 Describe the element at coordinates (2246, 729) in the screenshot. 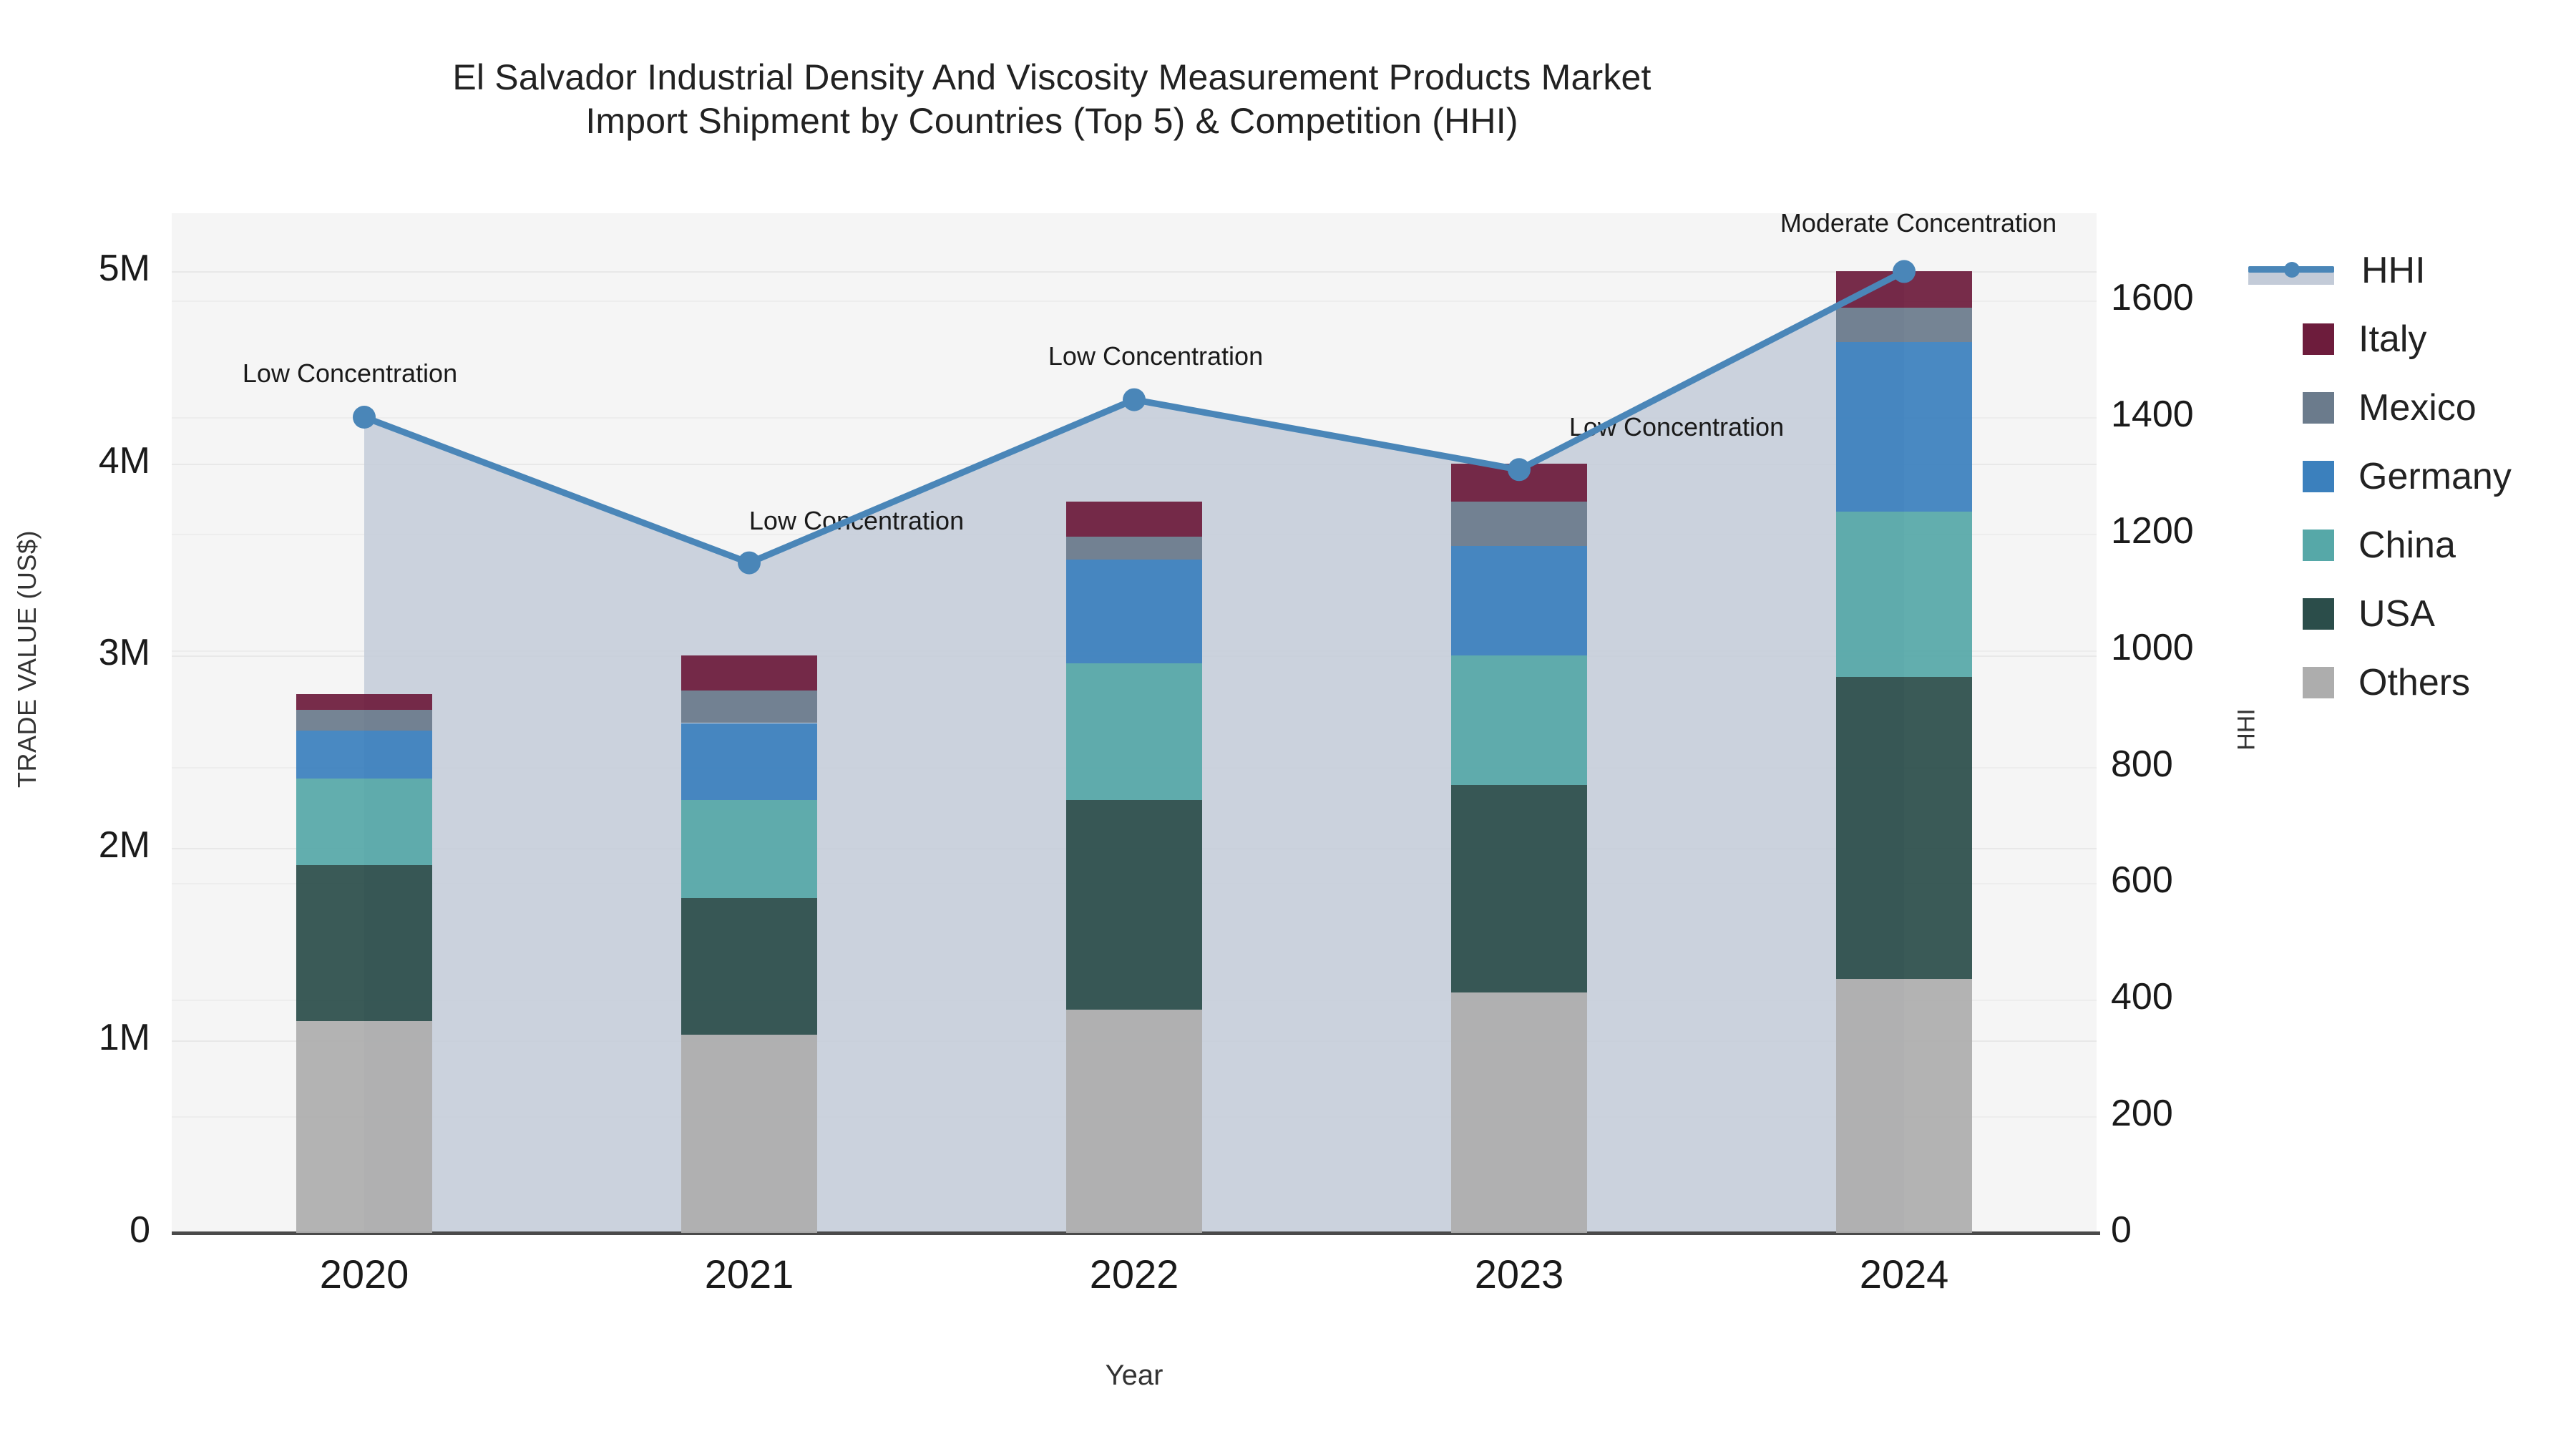

I see `y-axis-right-title: HHI` at that location.